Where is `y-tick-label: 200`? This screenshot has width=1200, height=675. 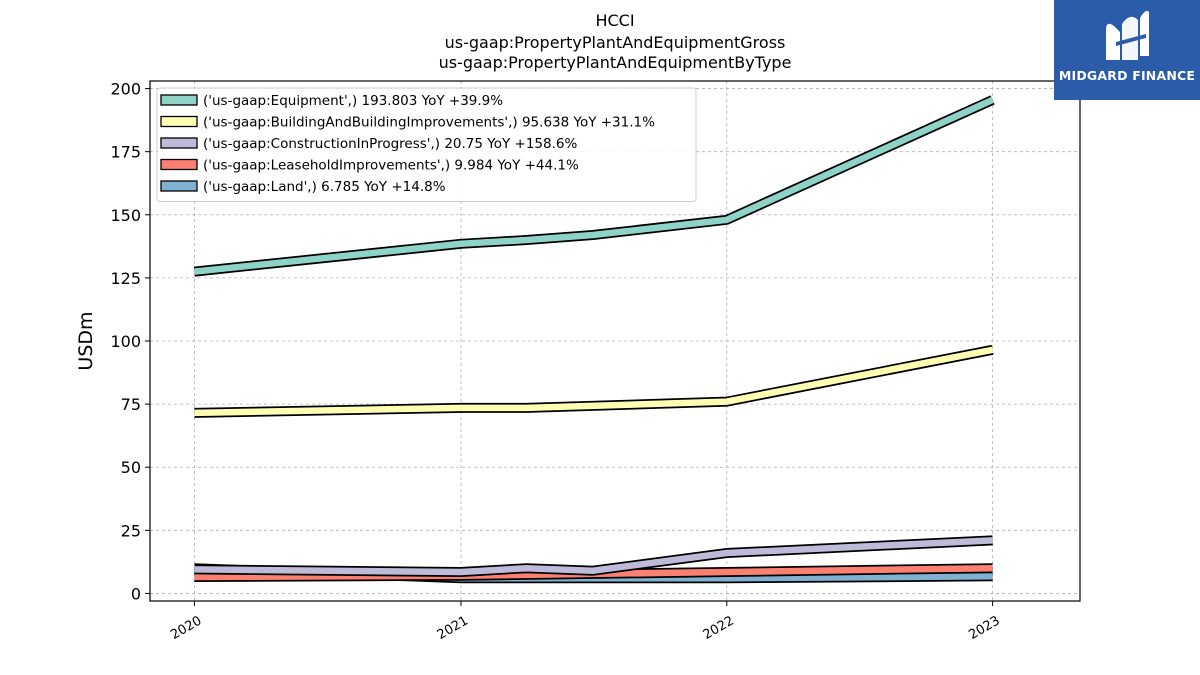
y-tick-label: 200 is located at coordinates (125, 89).